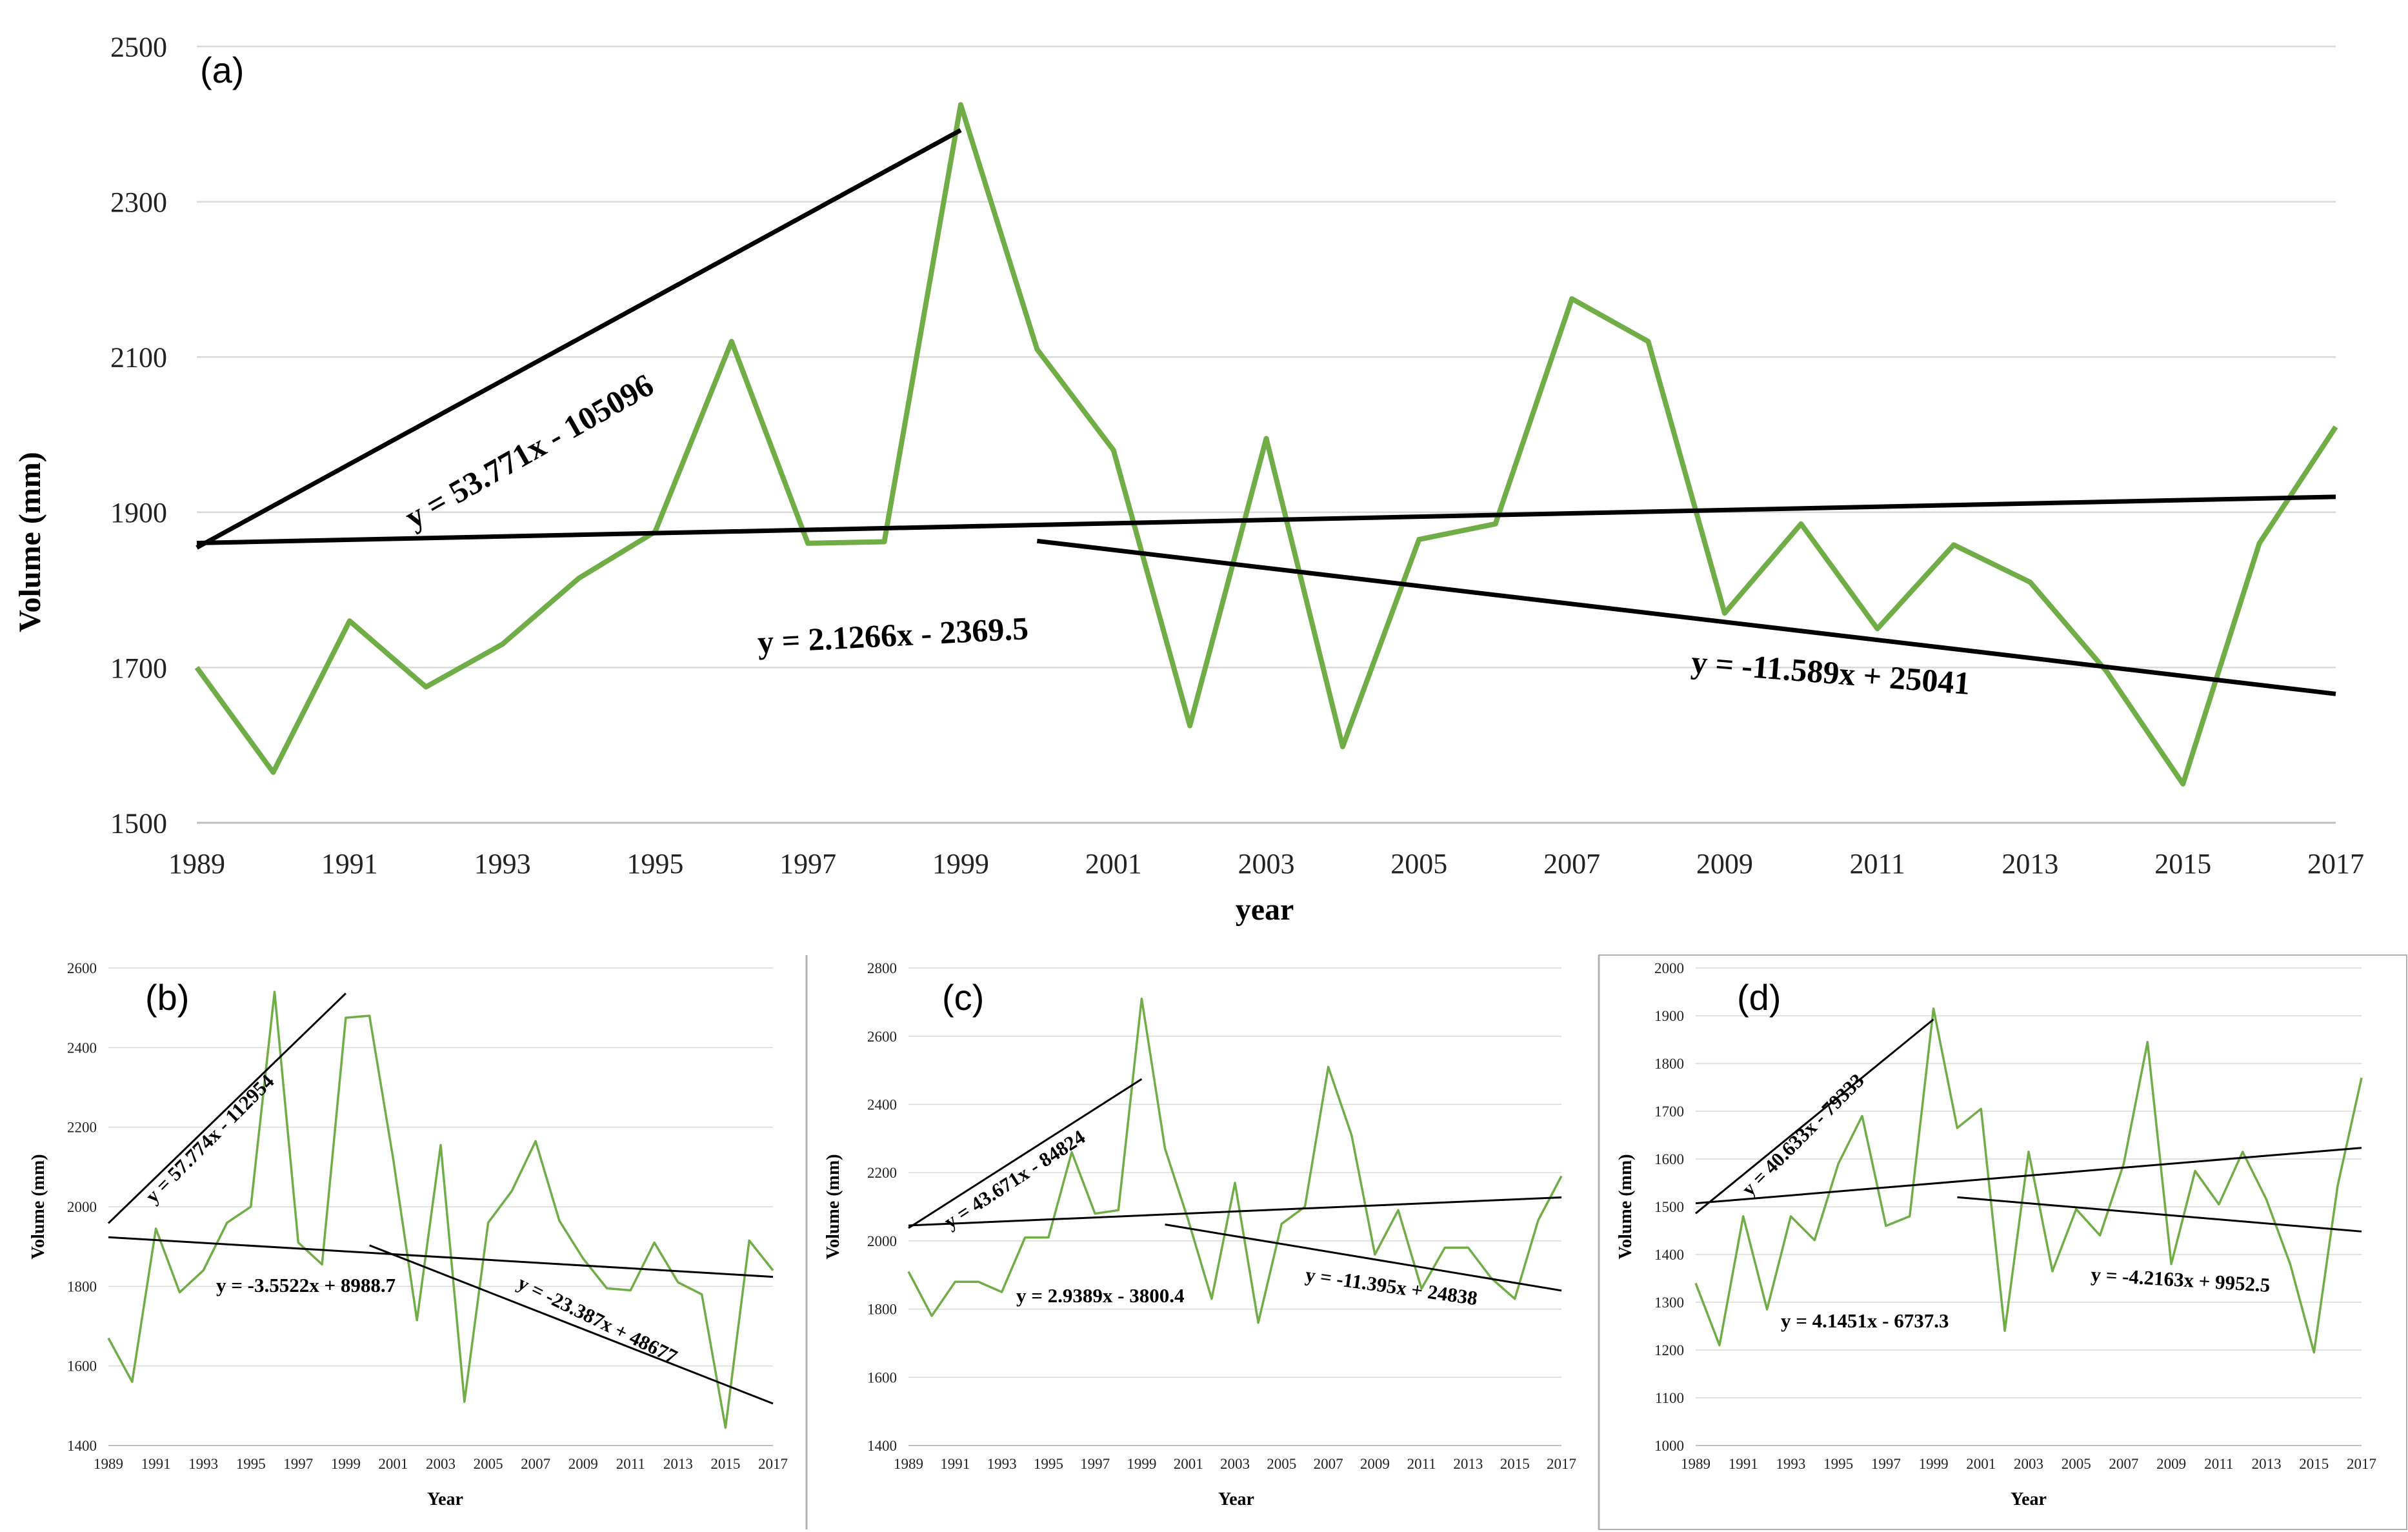 Image resolution: width=2408 pixels, height=1532 pixels. What do you see at coordinates (138, 823) in the screenshot?
I see `y-tick-label: 1500` at bounding box center [138, 823].